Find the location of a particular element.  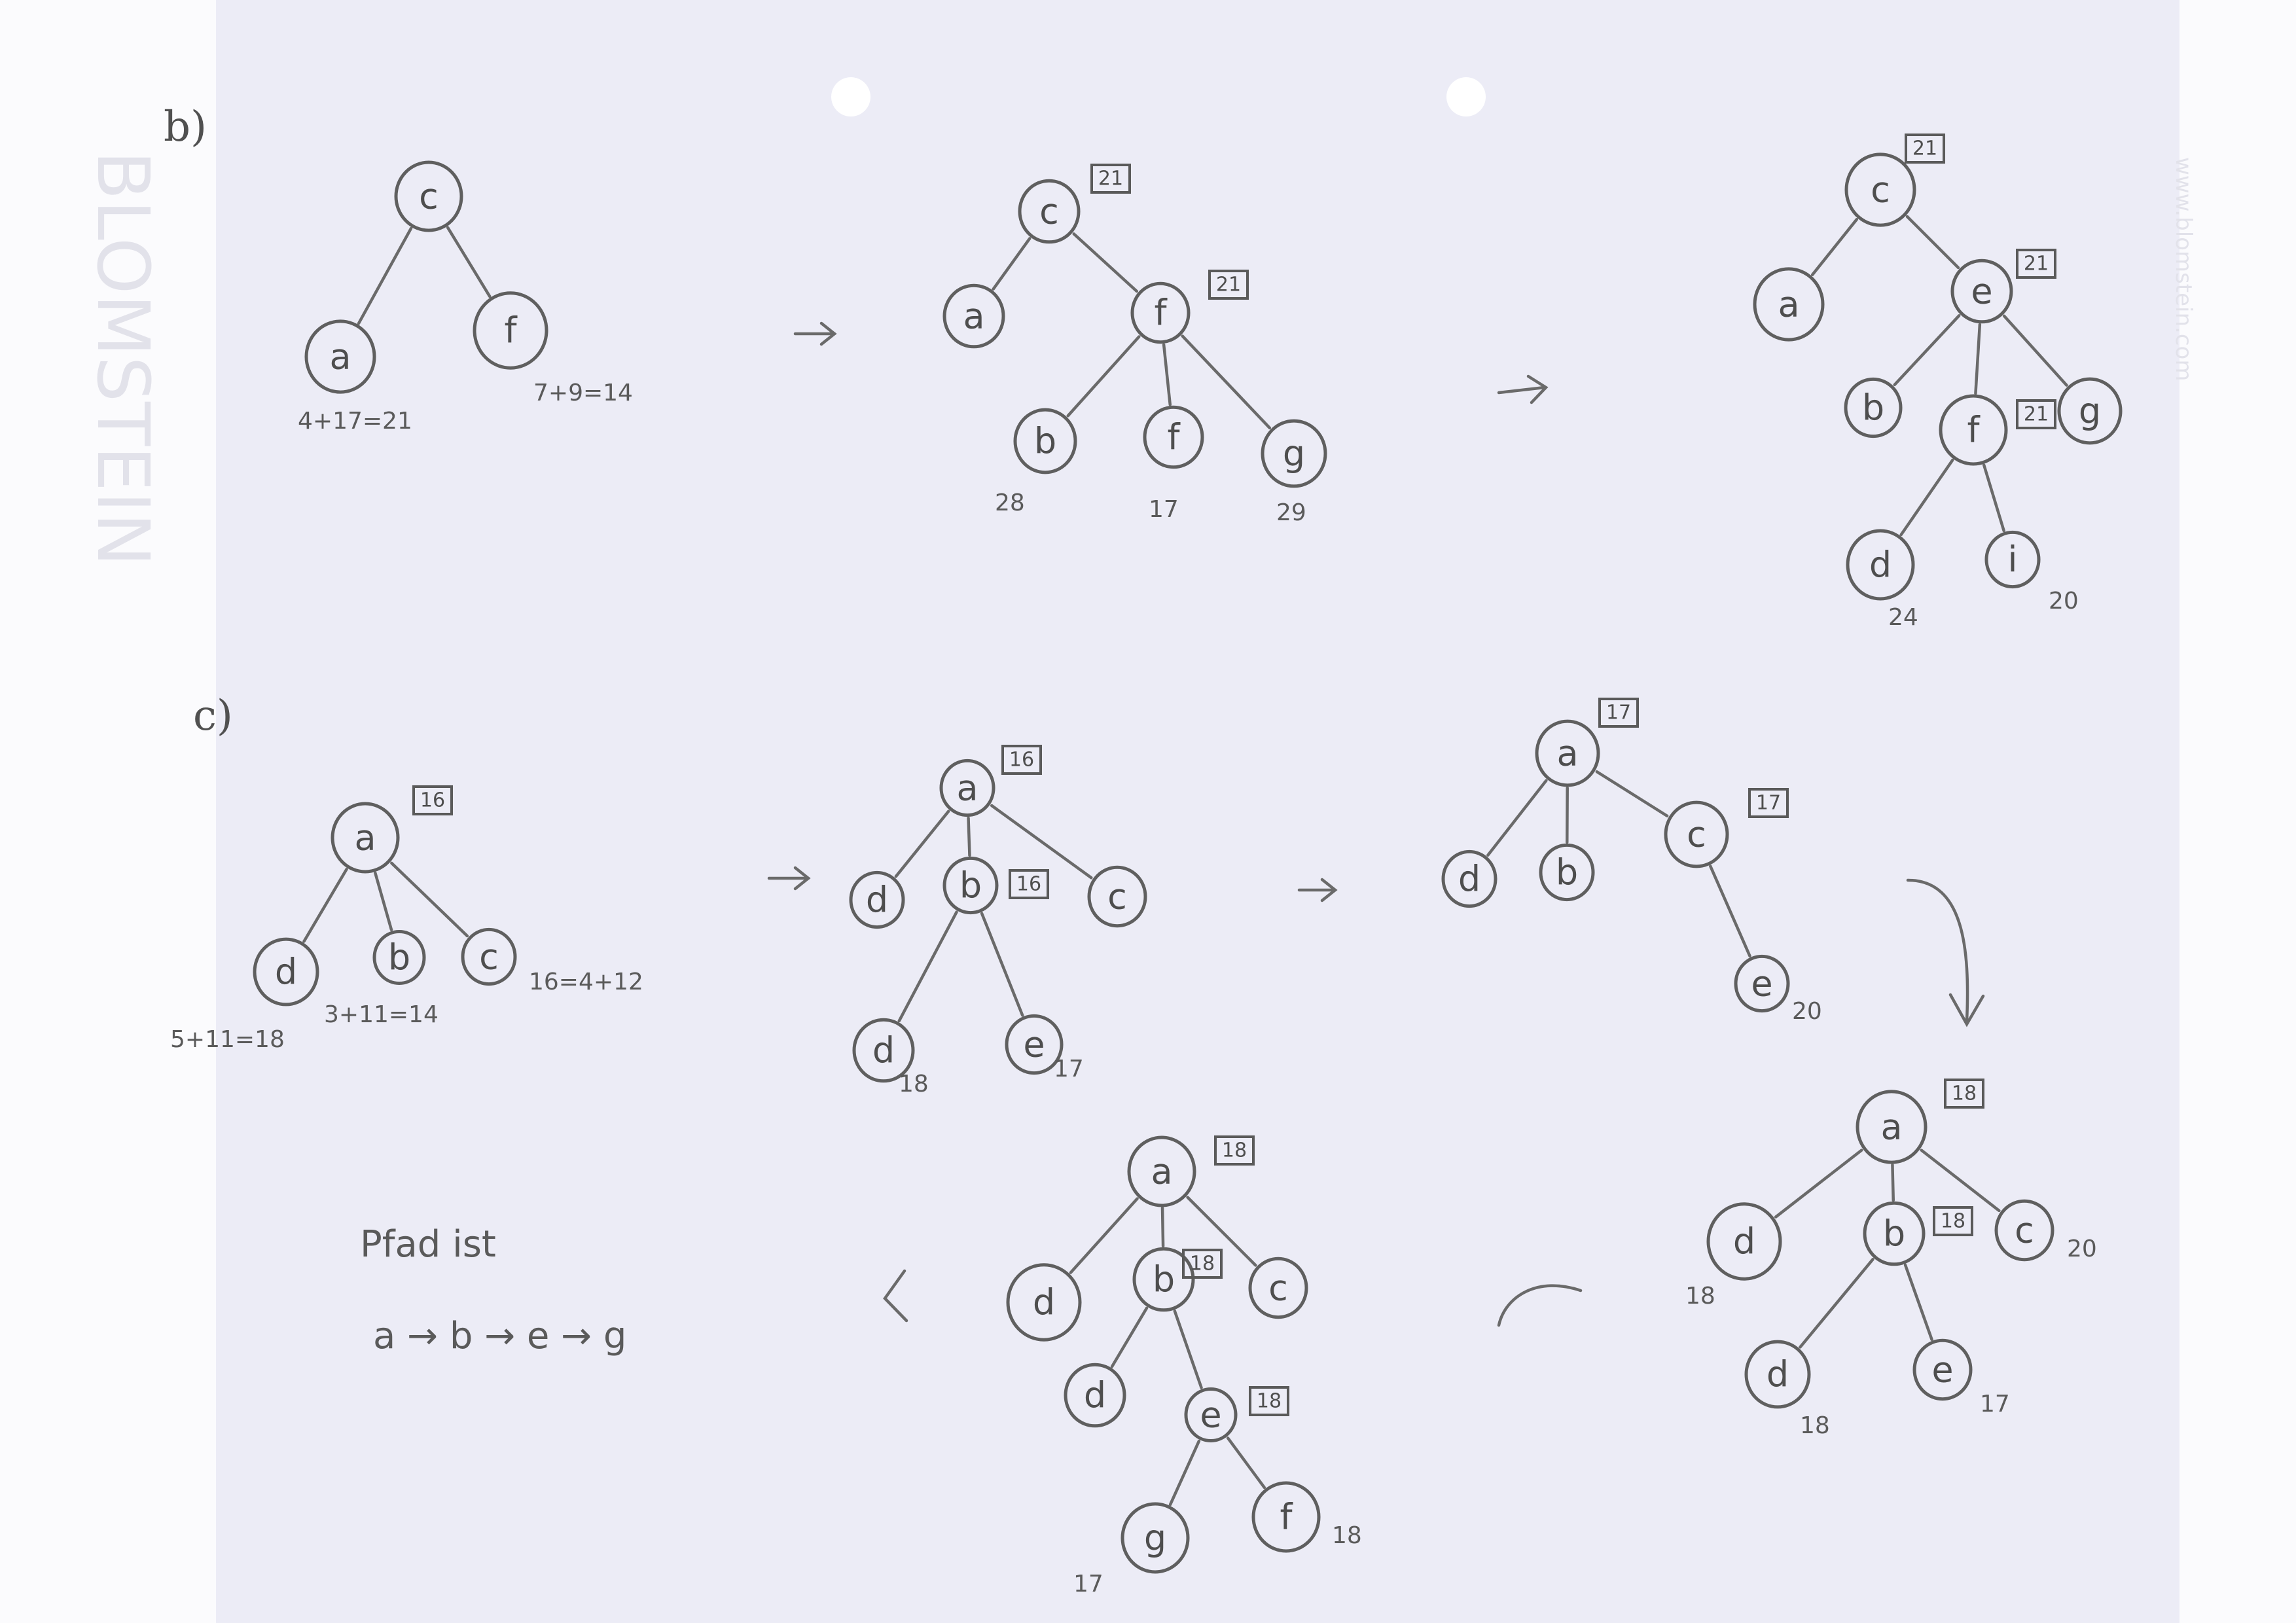

weight-box-value: 16 is located at coordinates (432, 801).